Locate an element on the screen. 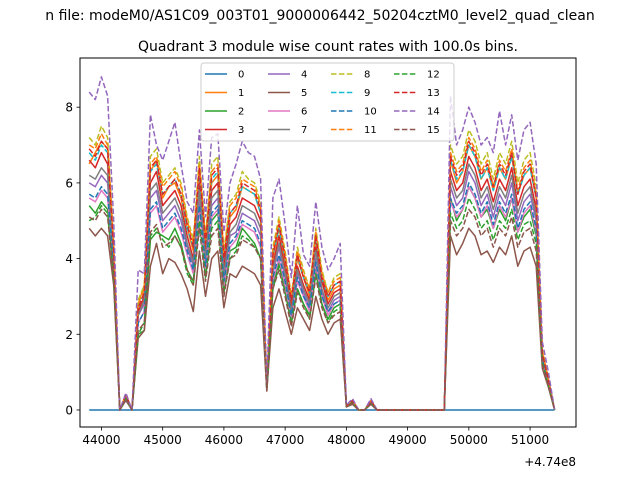 The height and width of the screenshot is (480, 640). legend-label-8: 8 is located at coordinates (367, 75).